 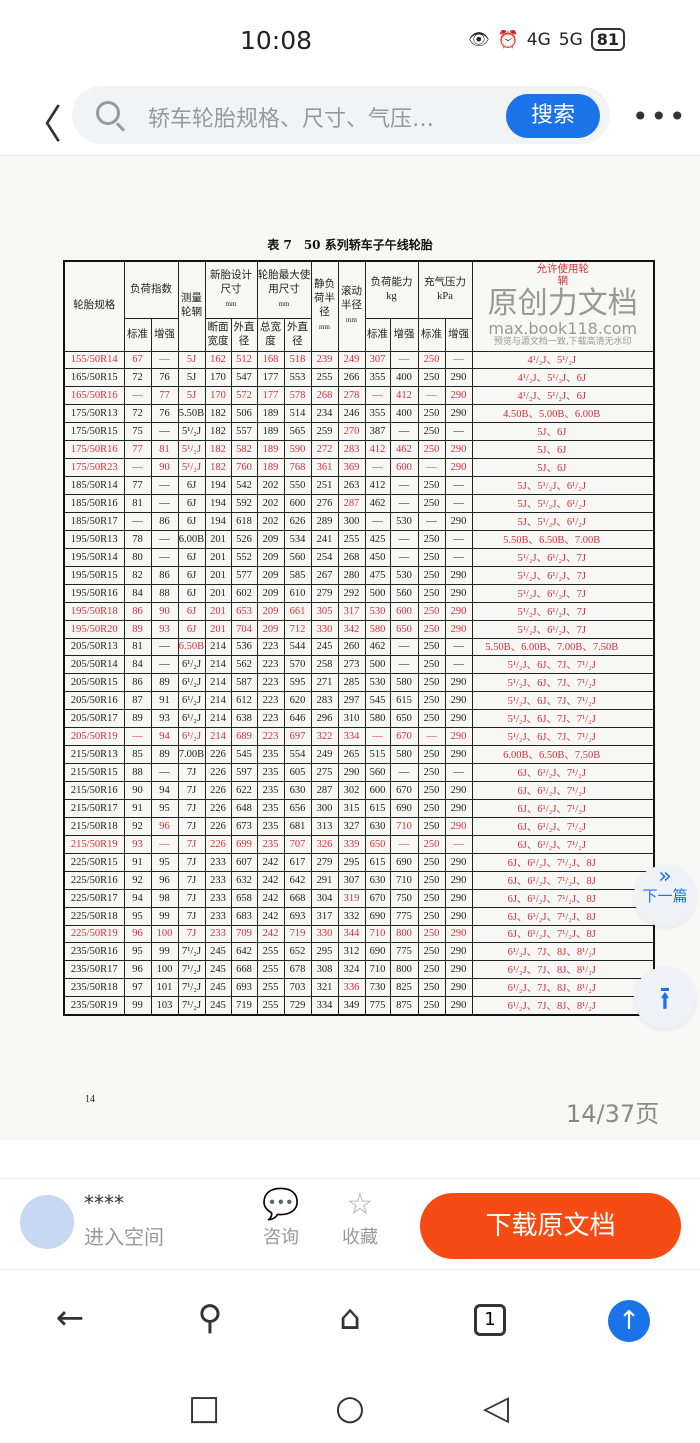 What do you see at coordinates (281, 1218) in the screenshot?
I see `consult-button: 💬 咨询` at bounding box center [281, 1218].